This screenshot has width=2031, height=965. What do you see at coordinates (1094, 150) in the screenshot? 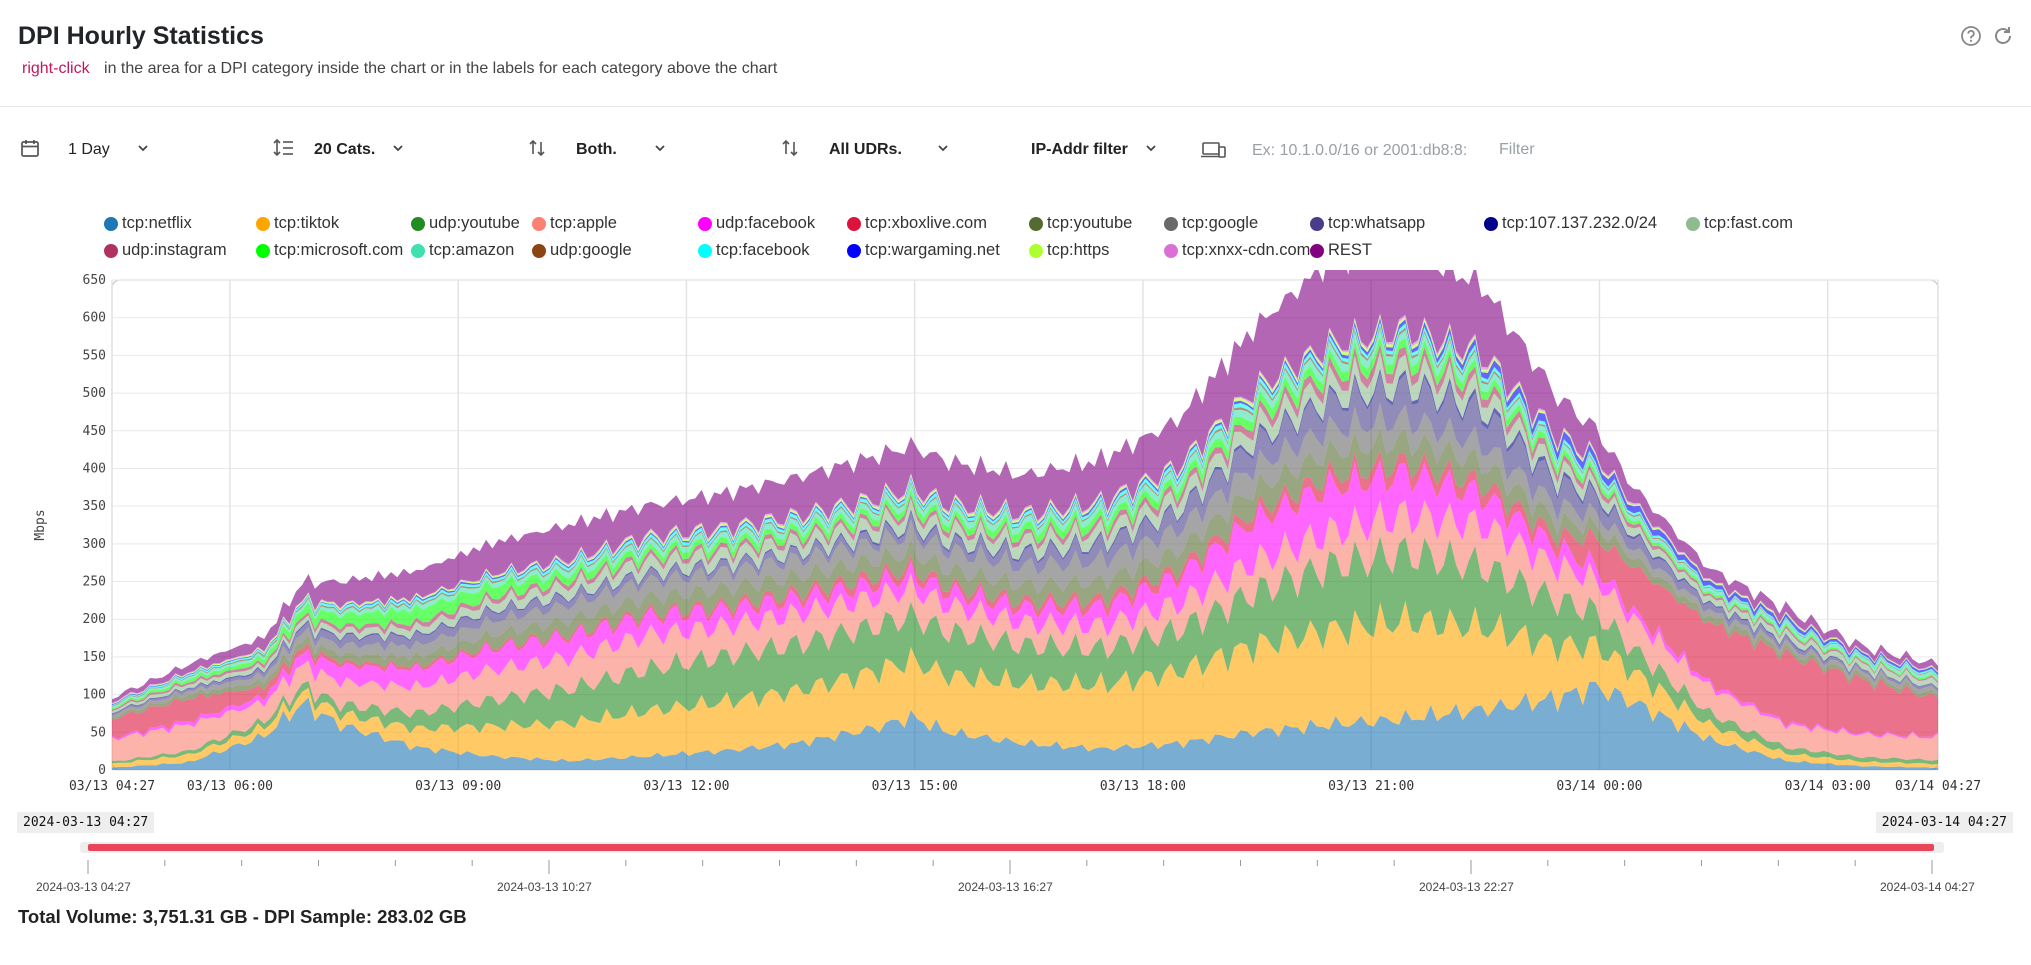
I see `ip-filter-select: IP-Addr filter` at bounding box center [1094, 150].